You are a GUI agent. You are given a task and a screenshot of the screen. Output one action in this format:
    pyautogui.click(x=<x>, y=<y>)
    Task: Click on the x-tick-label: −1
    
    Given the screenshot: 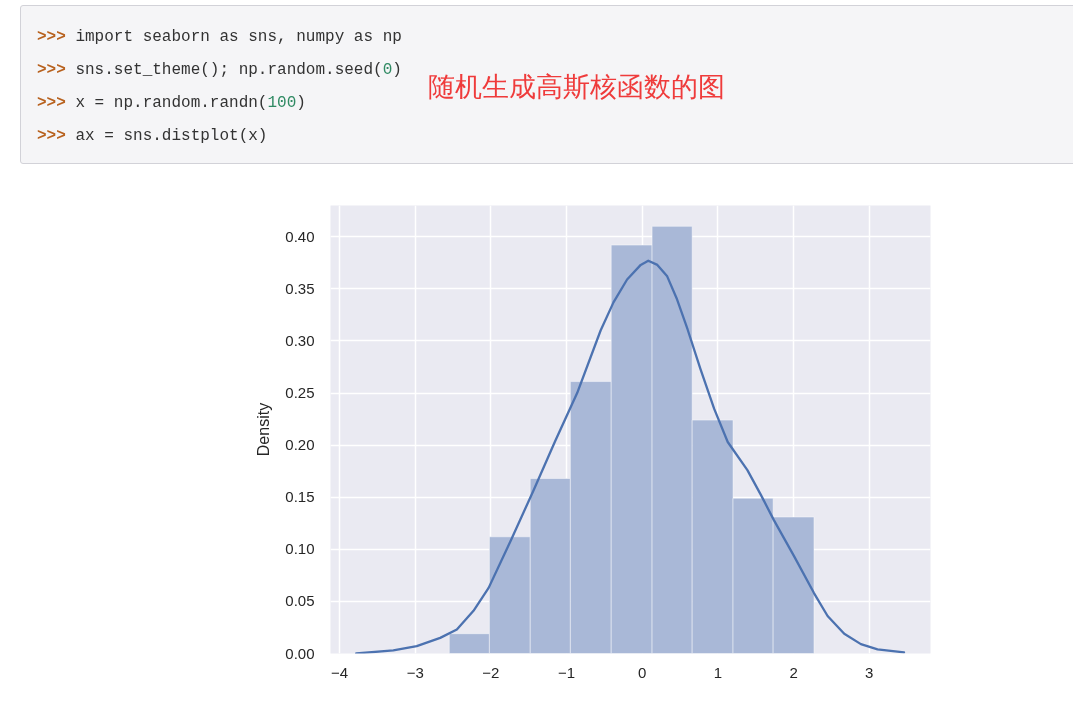 What is the action you would take?
    pyautogui.click(x=567, y=672)
    